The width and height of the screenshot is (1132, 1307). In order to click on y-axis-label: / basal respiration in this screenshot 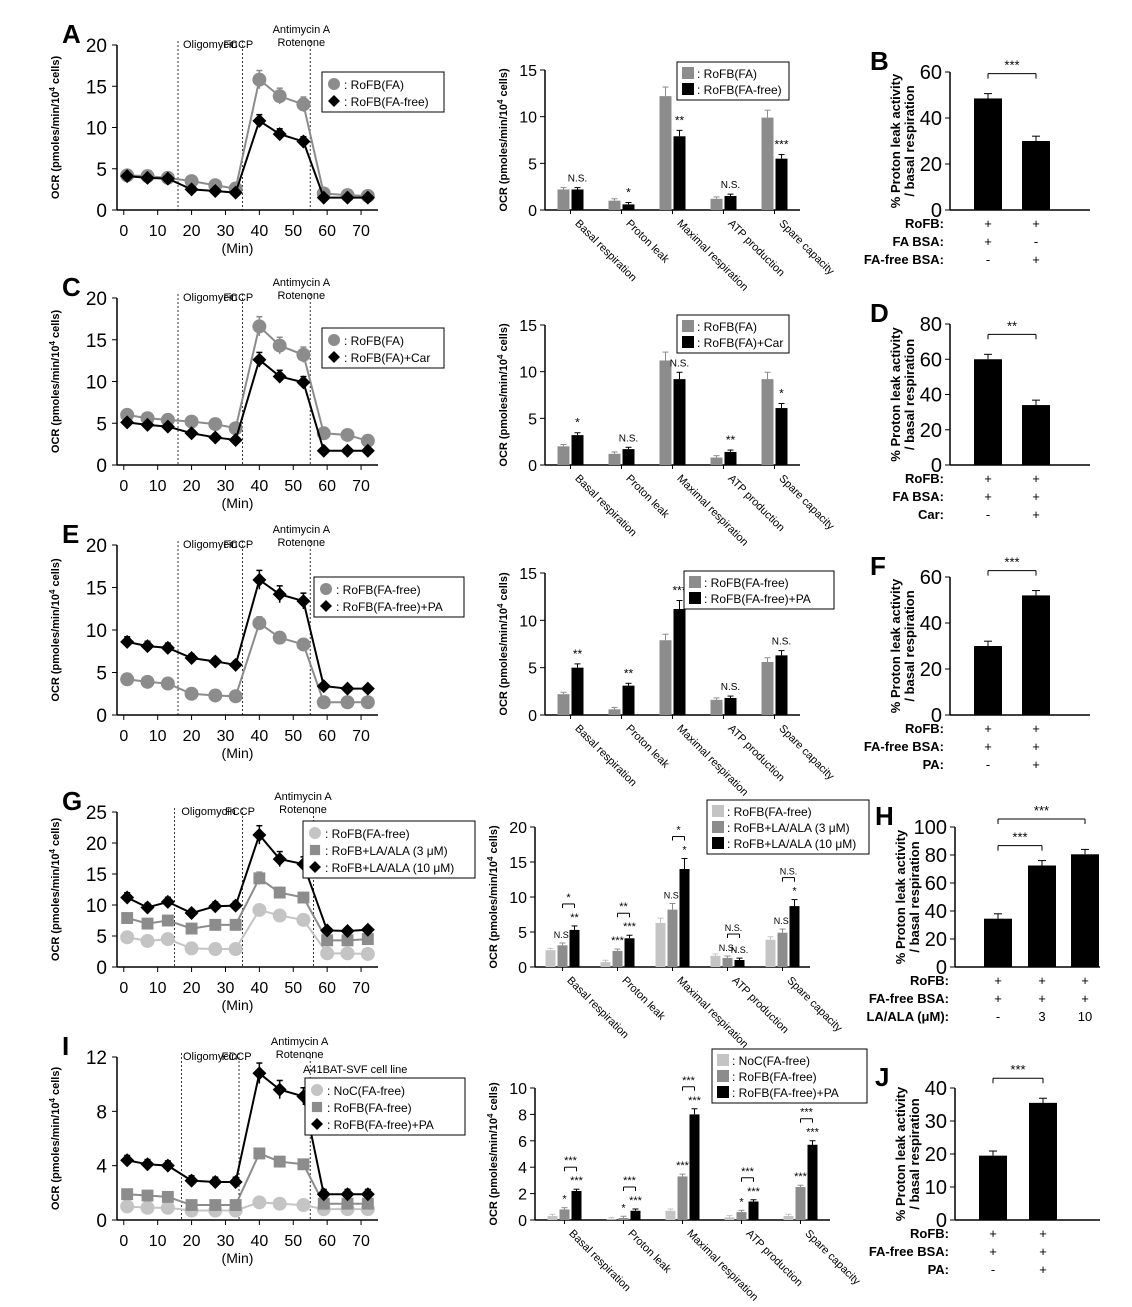, I will do `click(909, 140)`.